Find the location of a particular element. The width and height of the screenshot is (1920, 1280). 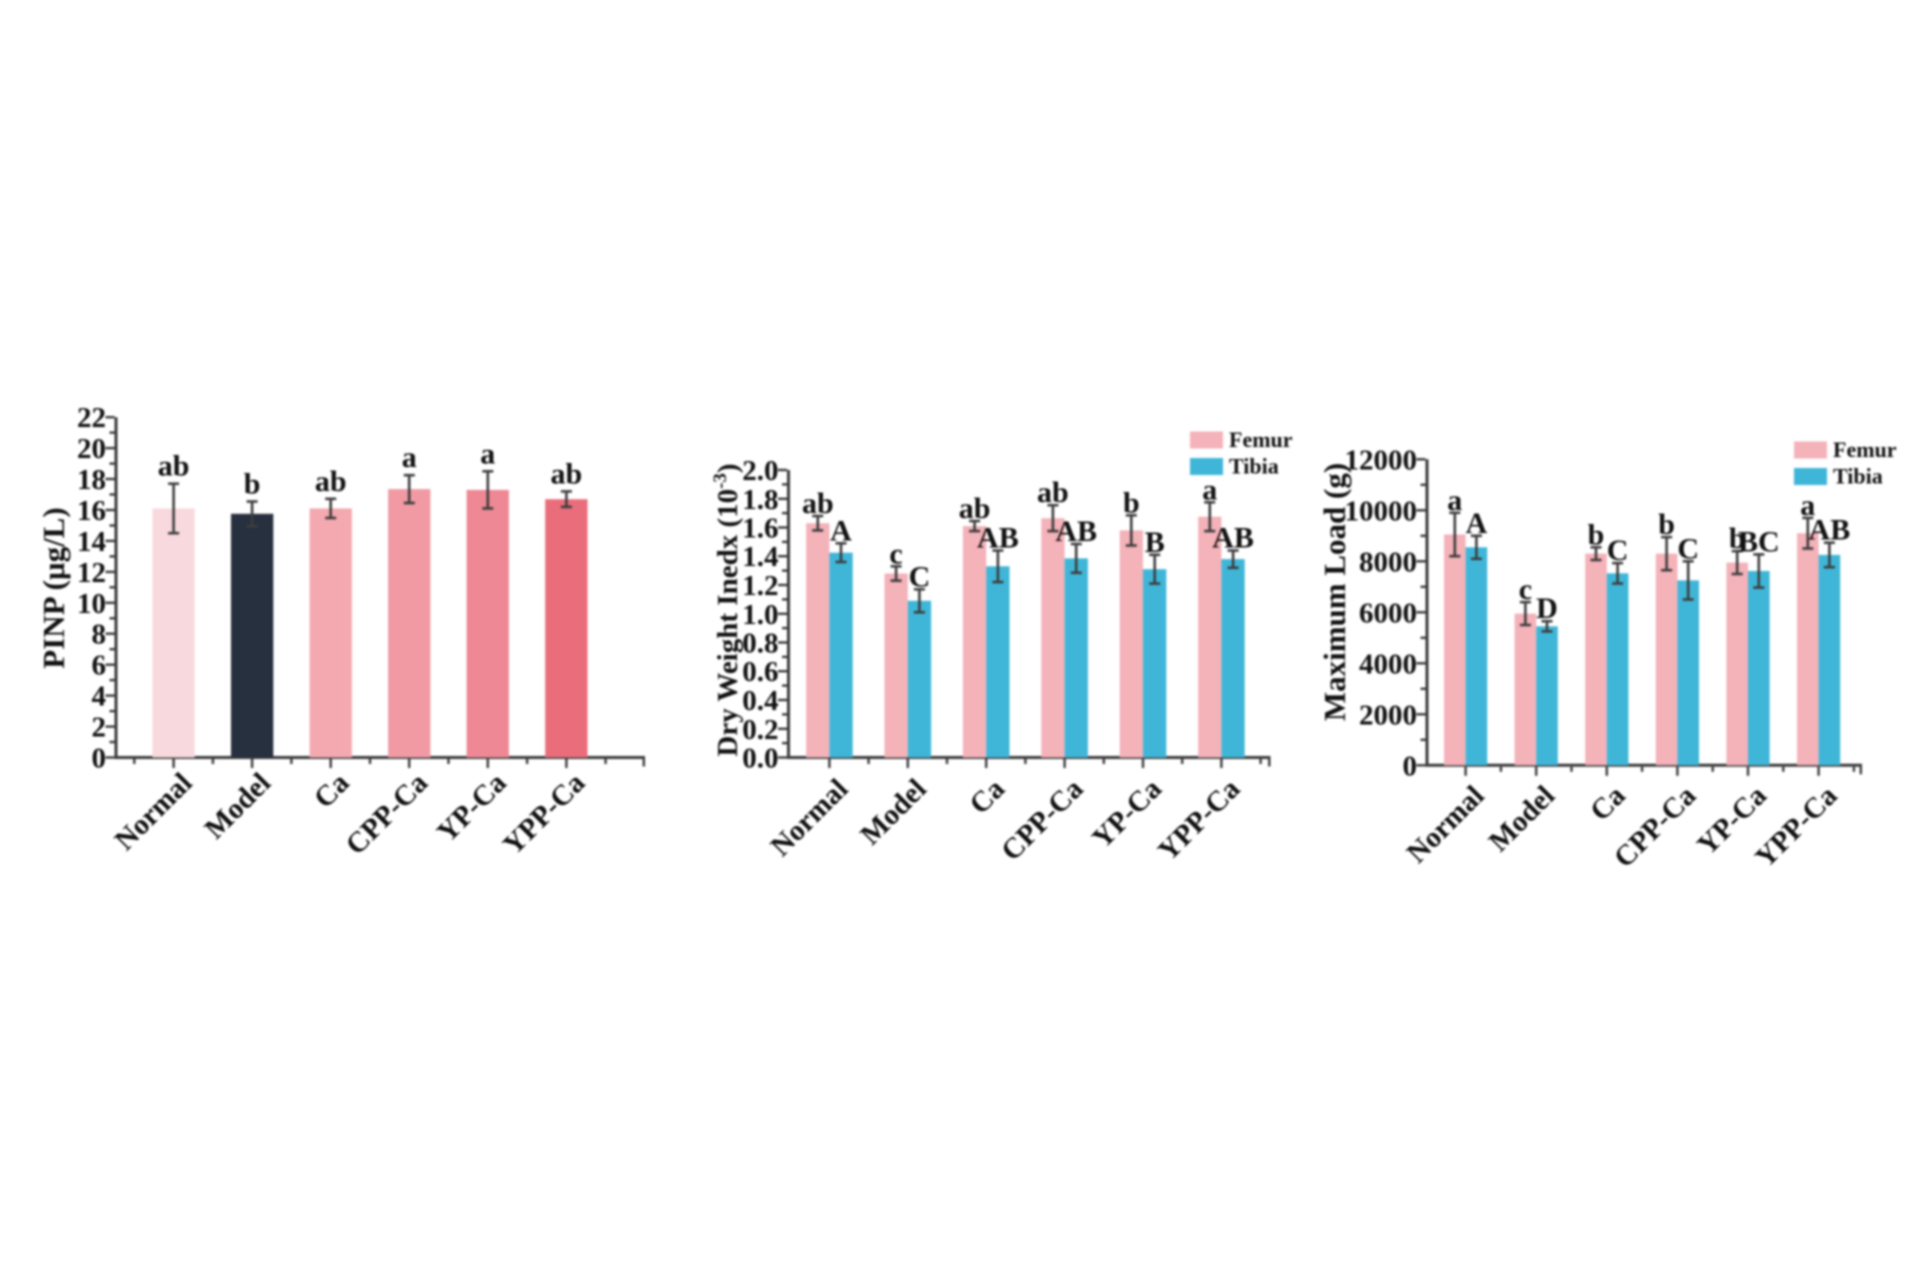

svg-text: 10 is located at coordinates (91, 604).